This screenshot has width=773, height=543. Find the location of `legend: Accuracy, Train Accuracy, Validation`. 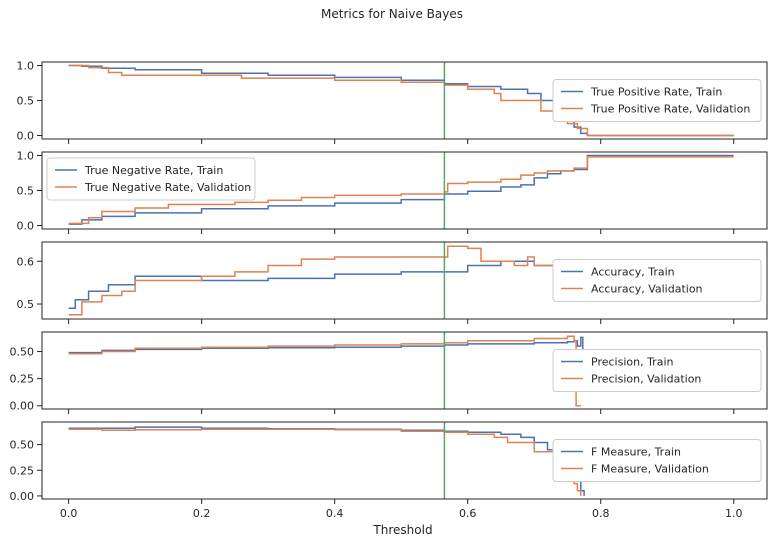

legend: Accuracy, Train Accuracy, Validation is located at coordinates (657, 280).